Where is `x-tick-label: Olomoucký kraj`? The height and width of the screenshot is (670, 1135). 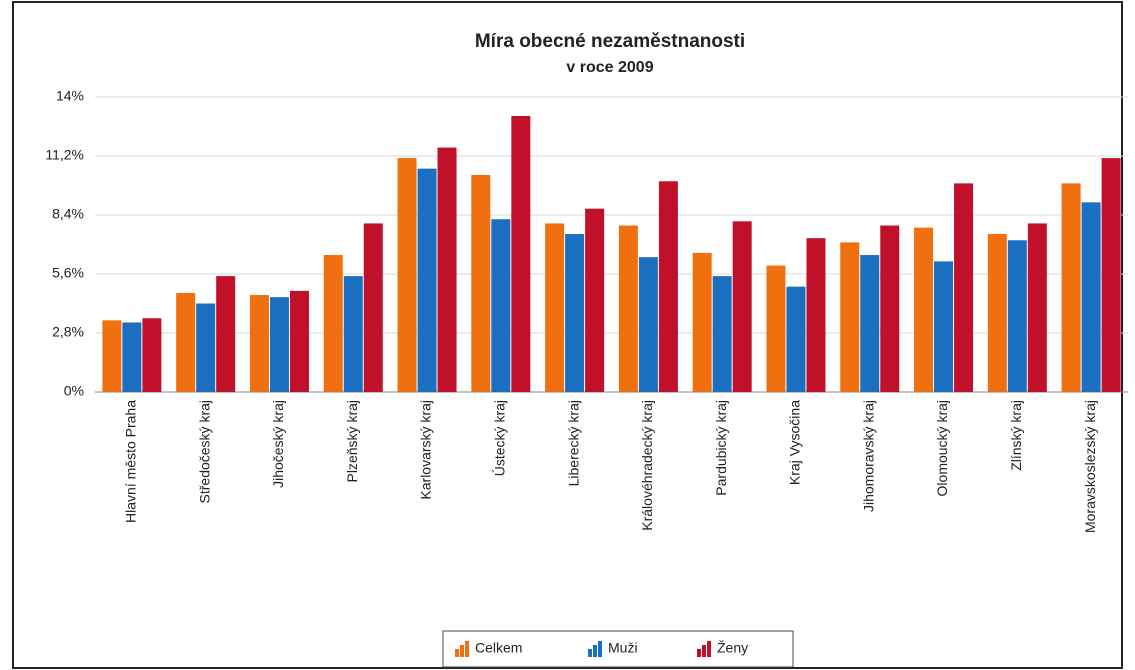
x-tick-label: Olomoucký kraj is located at coordinates (942, 448).